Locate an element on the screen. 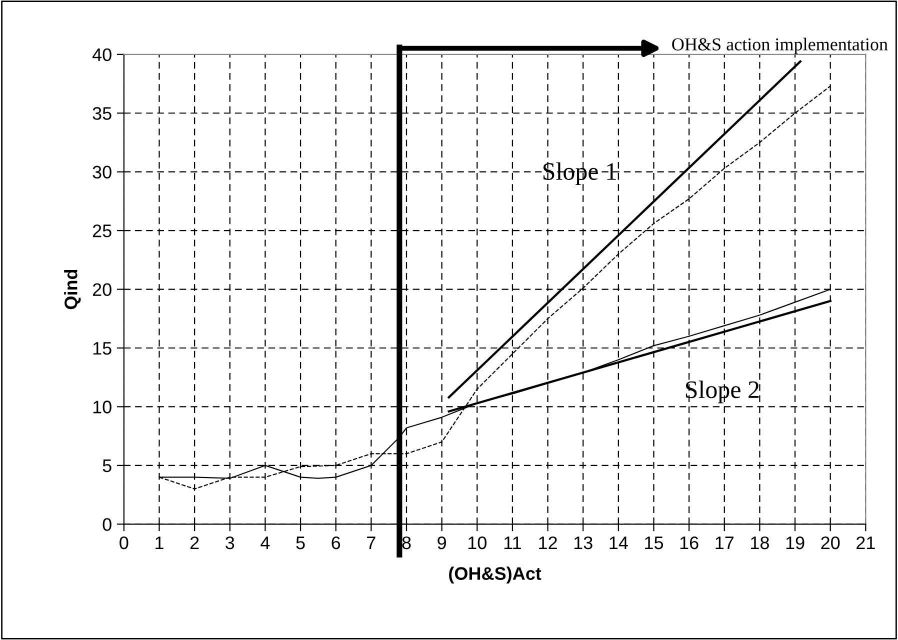  x-tick-label: 17 is located at coordinates (725, 543).